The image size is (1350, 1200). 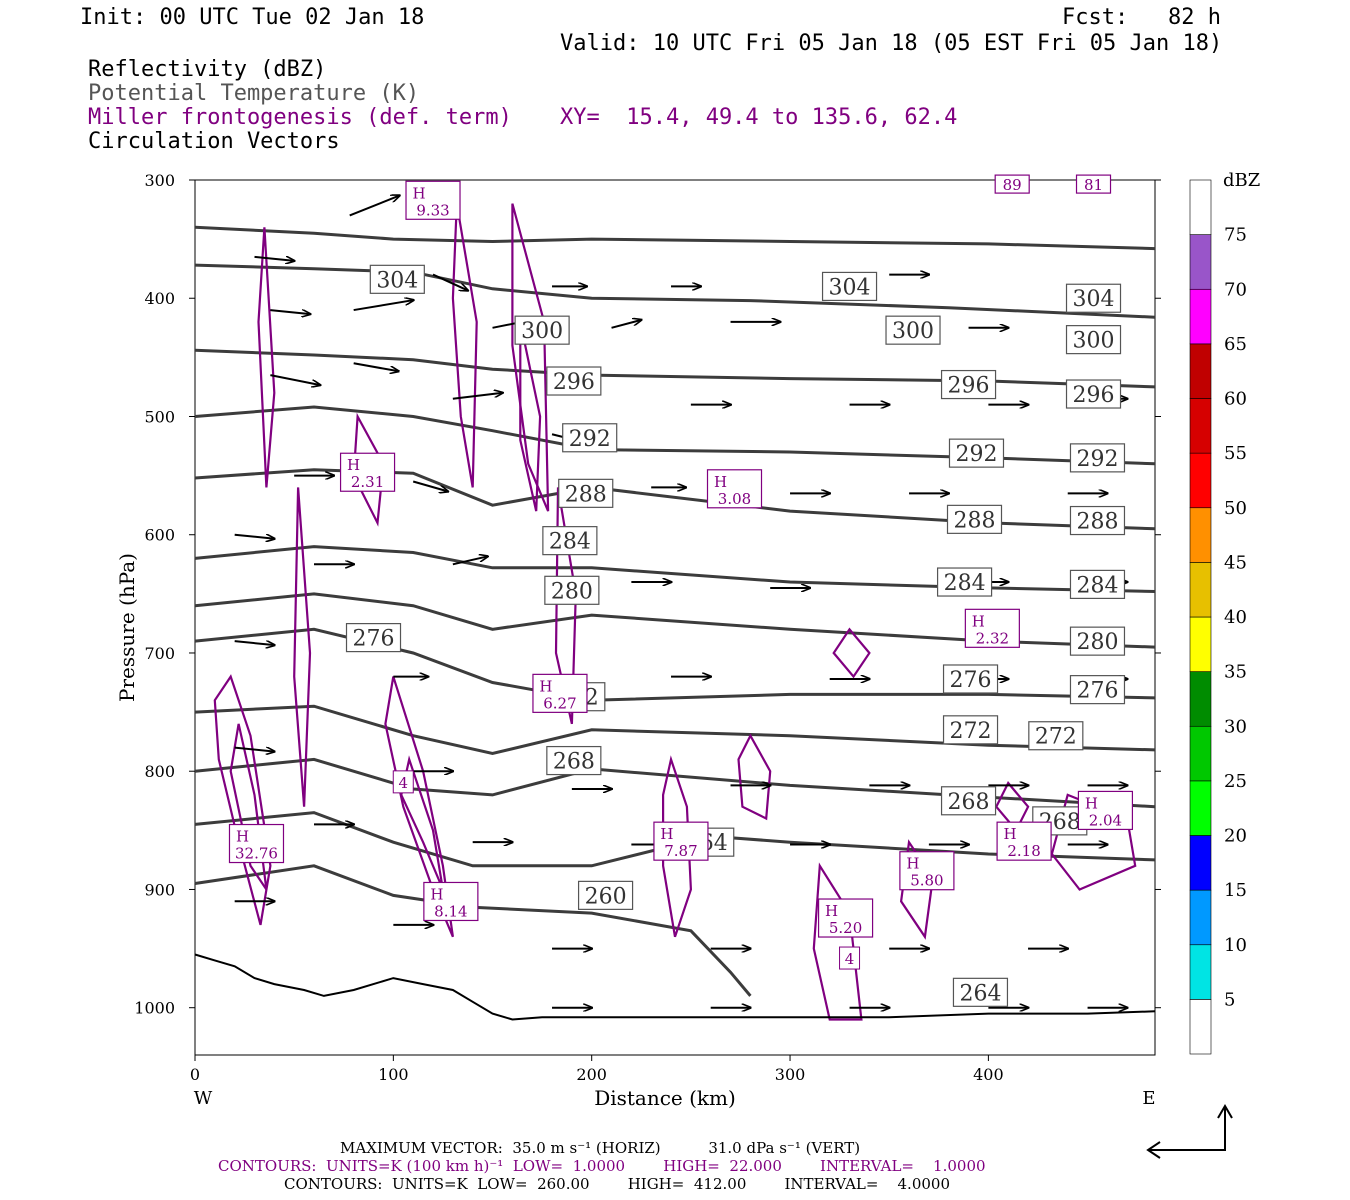 What do you see at coordinates (1235, 289) in the screenshot?
I see `colorbar-tick-label: 70` at bounding box center [1235, 289].